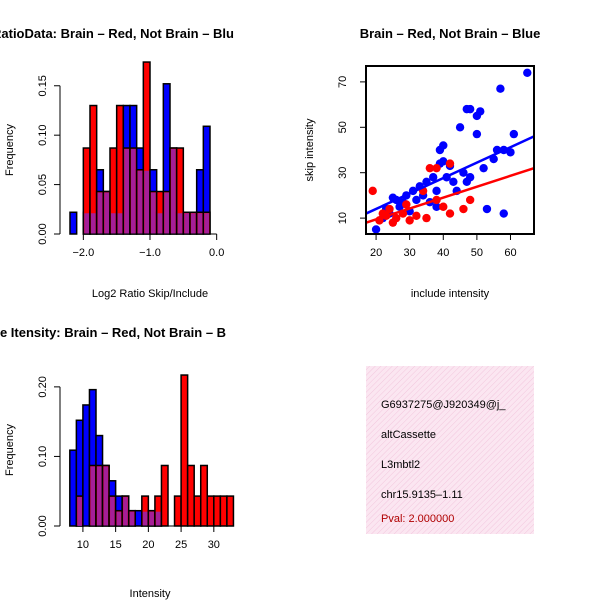 This screenshot has height=600, width=600. What do you see at coordinates (43, 85) in the screenshot?
I see `y-tick-label: 0.15` at bounding box center [43, 85].